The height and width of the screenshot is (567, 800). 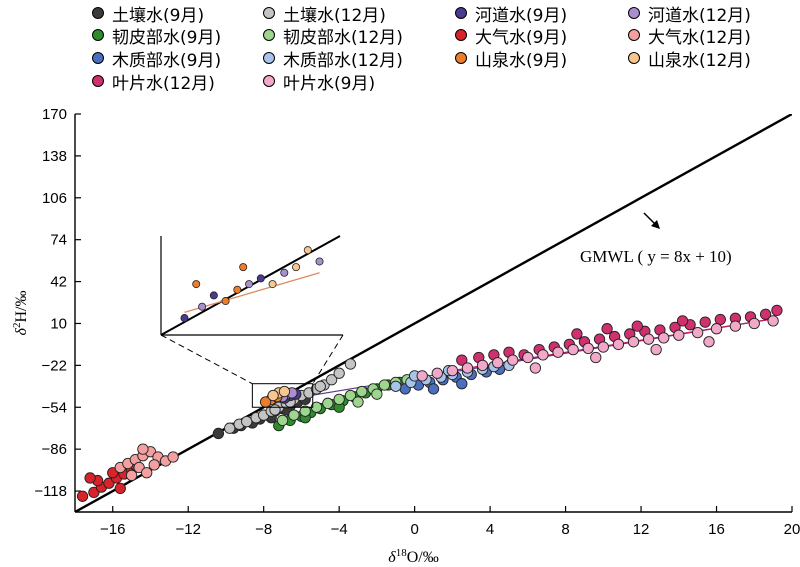 What do you see at coordinates (54, 198) in the screenshot?
I see `y-tick-label: 106` at bounding box center [54, 198].